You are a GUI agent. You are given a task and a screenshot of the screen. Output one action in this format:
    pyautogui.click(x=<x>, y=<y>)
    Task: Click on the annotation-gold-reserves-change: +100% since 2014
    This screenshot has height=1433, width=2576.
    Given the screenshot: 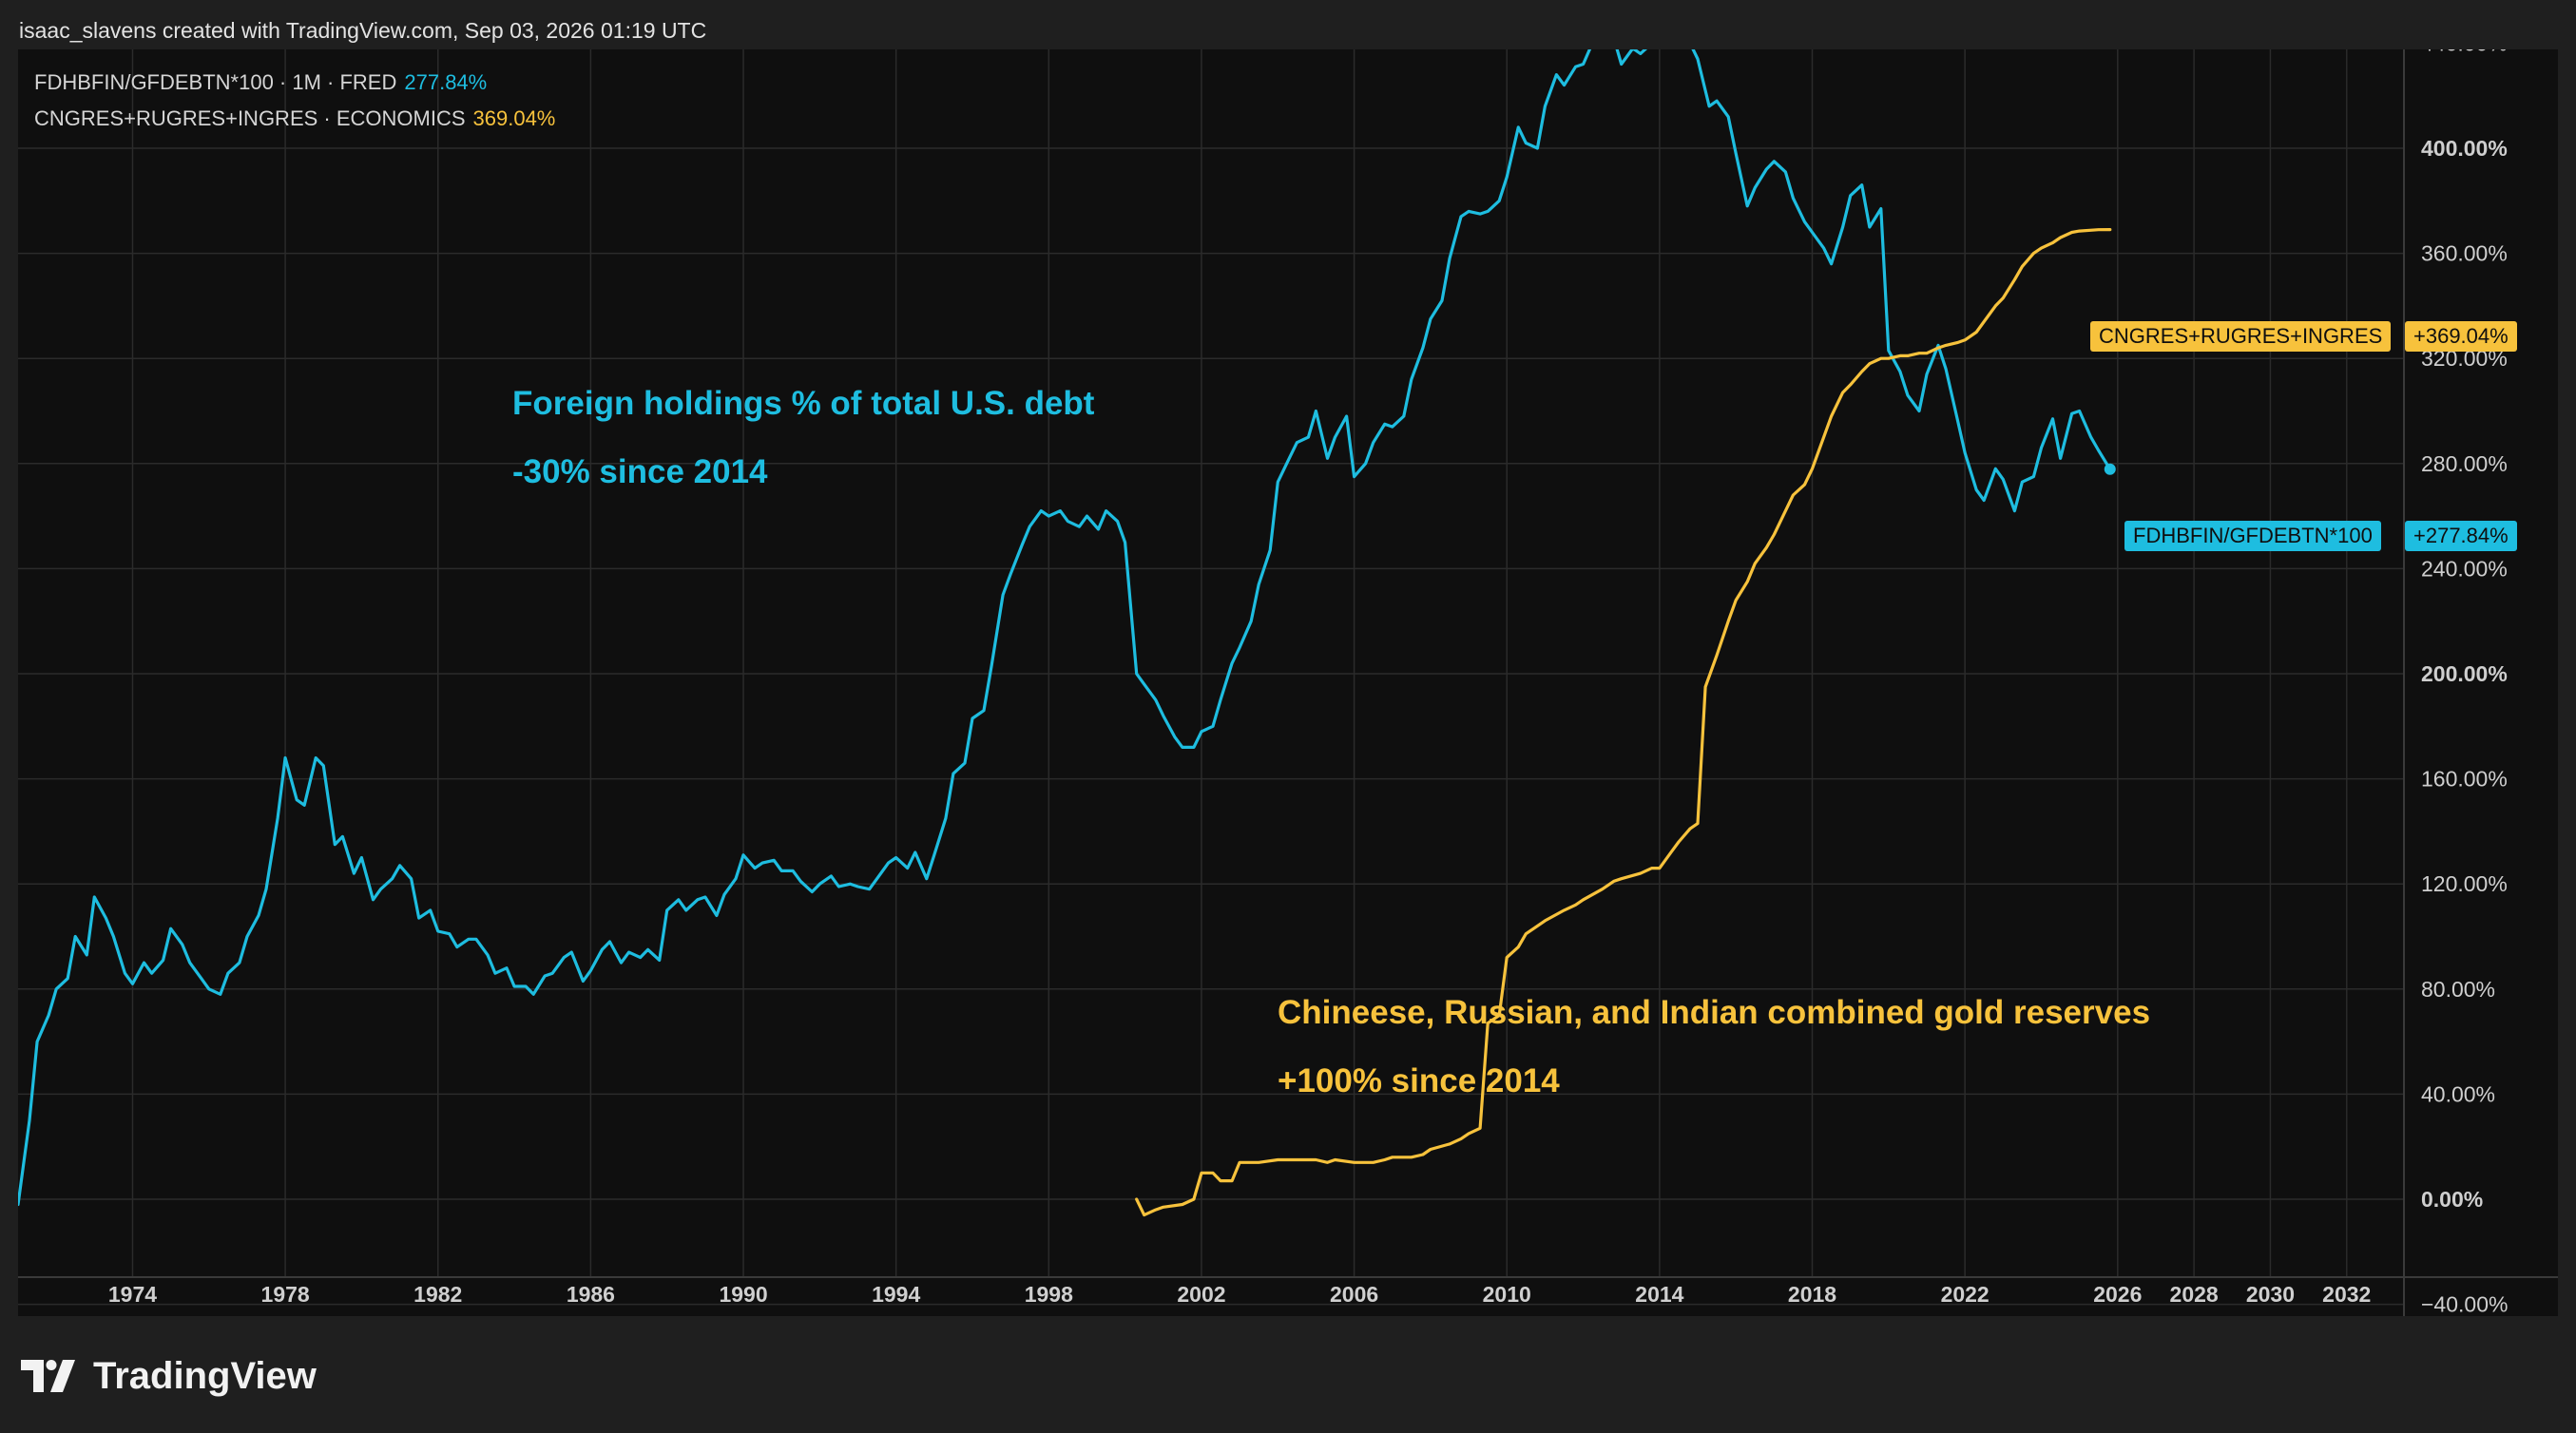 What is the action you would take?
    pyautogui.click(x=1419, y=1080)
    